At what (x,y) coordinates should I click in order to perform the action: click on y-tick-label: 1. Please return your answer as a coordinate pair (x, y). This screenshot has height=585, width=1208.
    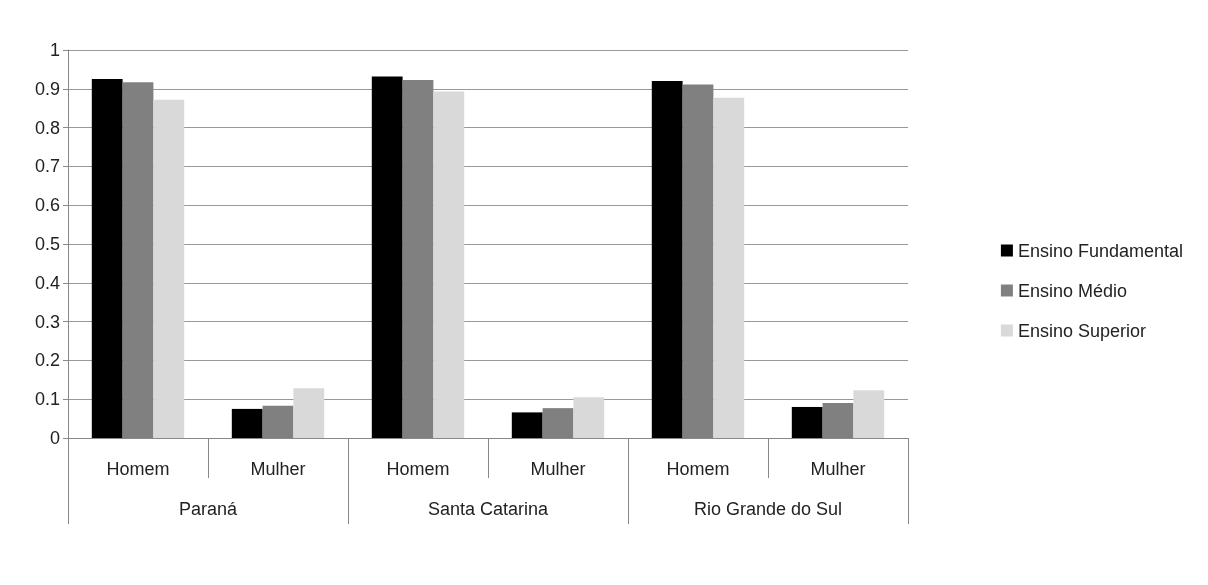
    Looking at the image, I should click on (54, 50).